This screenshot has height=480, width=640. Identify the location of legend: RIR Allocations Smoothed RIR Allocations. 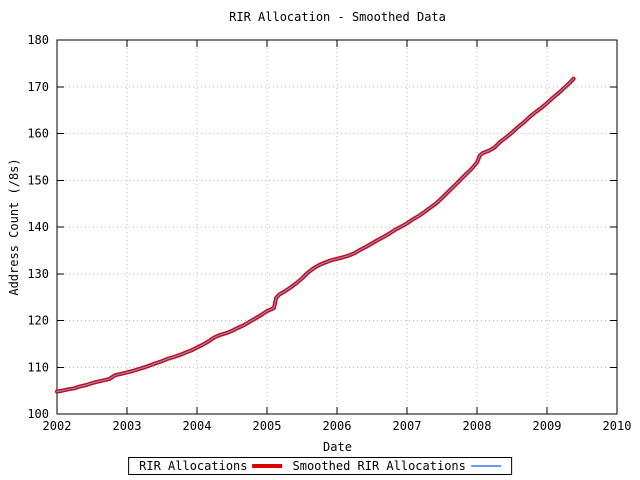
(320, 466).